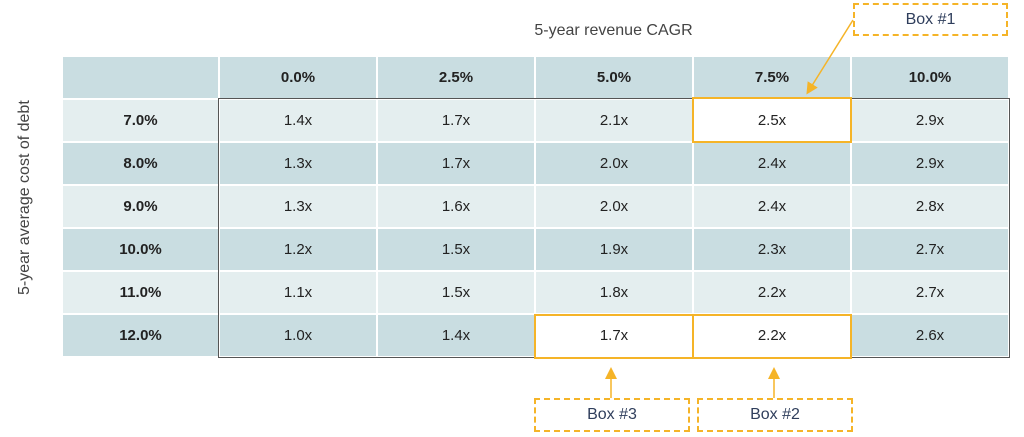  I want to click on cell: 1.2x, so click(298, 249).